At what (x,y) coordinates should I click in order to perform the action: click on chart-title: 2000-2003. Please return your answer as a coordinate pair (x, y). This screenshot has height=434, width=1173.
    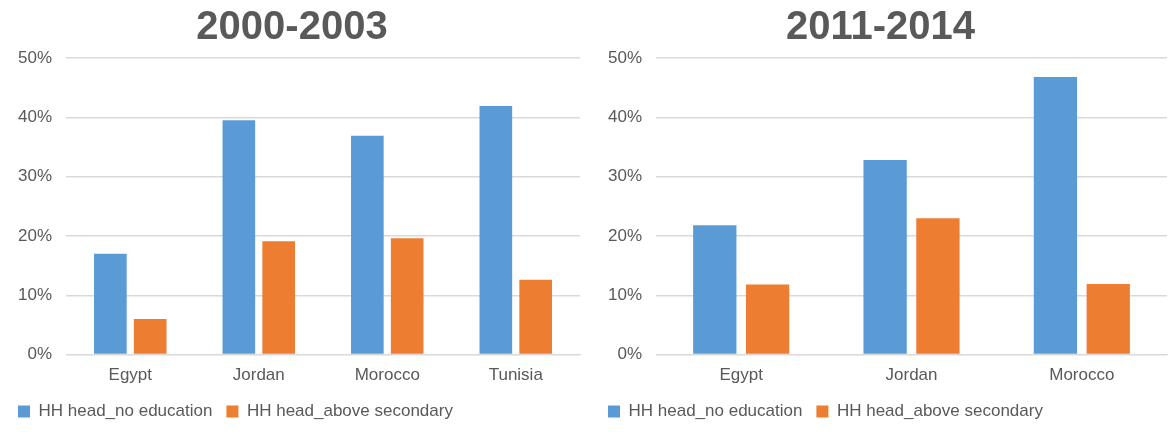
    Looking at the image, I should click on (292, 25).